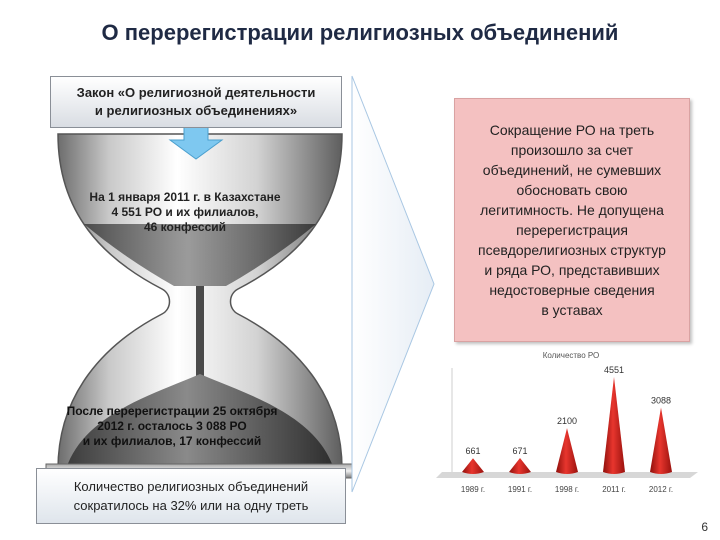 The height and width of the screenshot is (540, 720). I want to click on chart-value-label: 3088, so click(661, 401).